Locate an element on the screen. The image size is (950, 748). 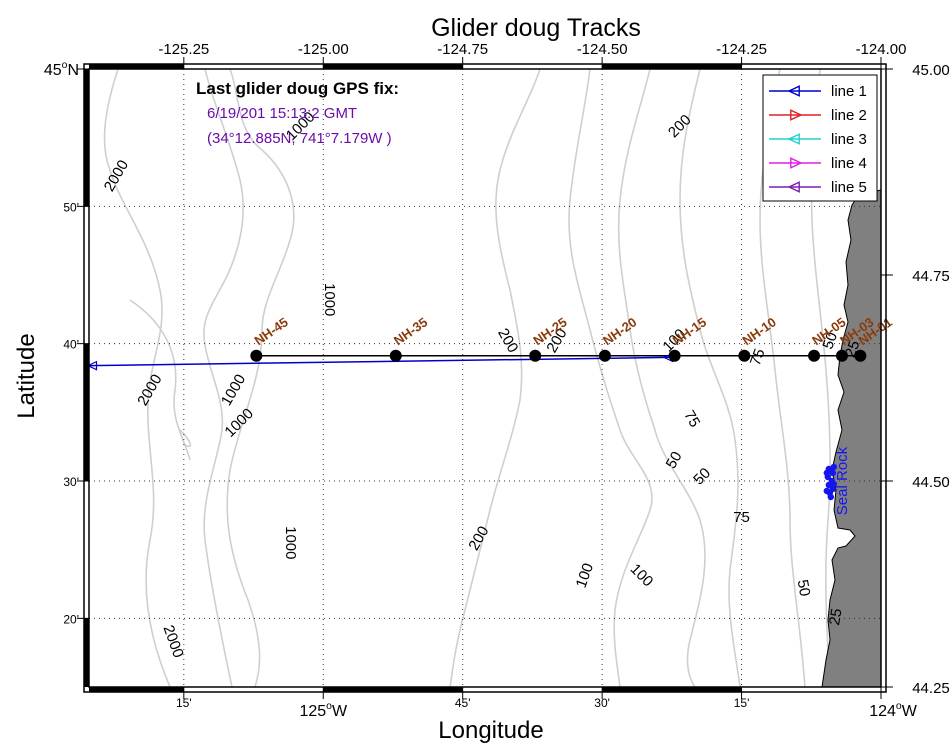
left-tick-label: 20' is located at coordinates (71, 619).